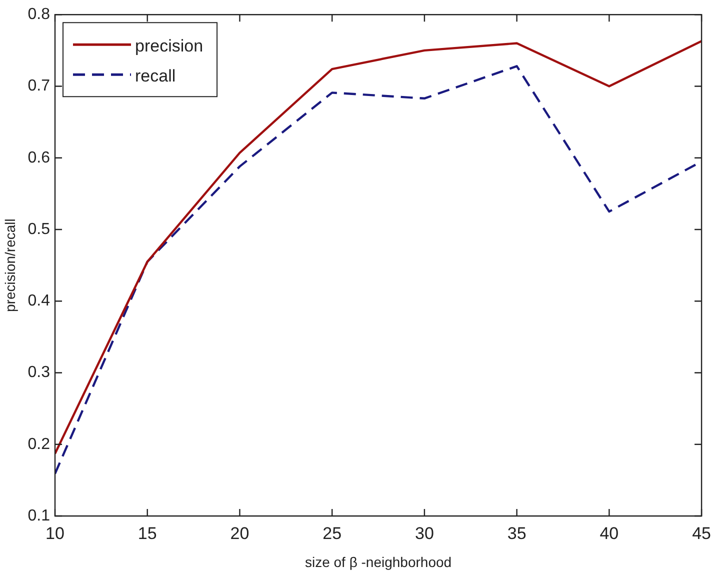  What do you see at coordinates (378, 562) in the screenshot?
I see `x-axis-title: size of β -neighborhood` at bounding box center [378, 562].